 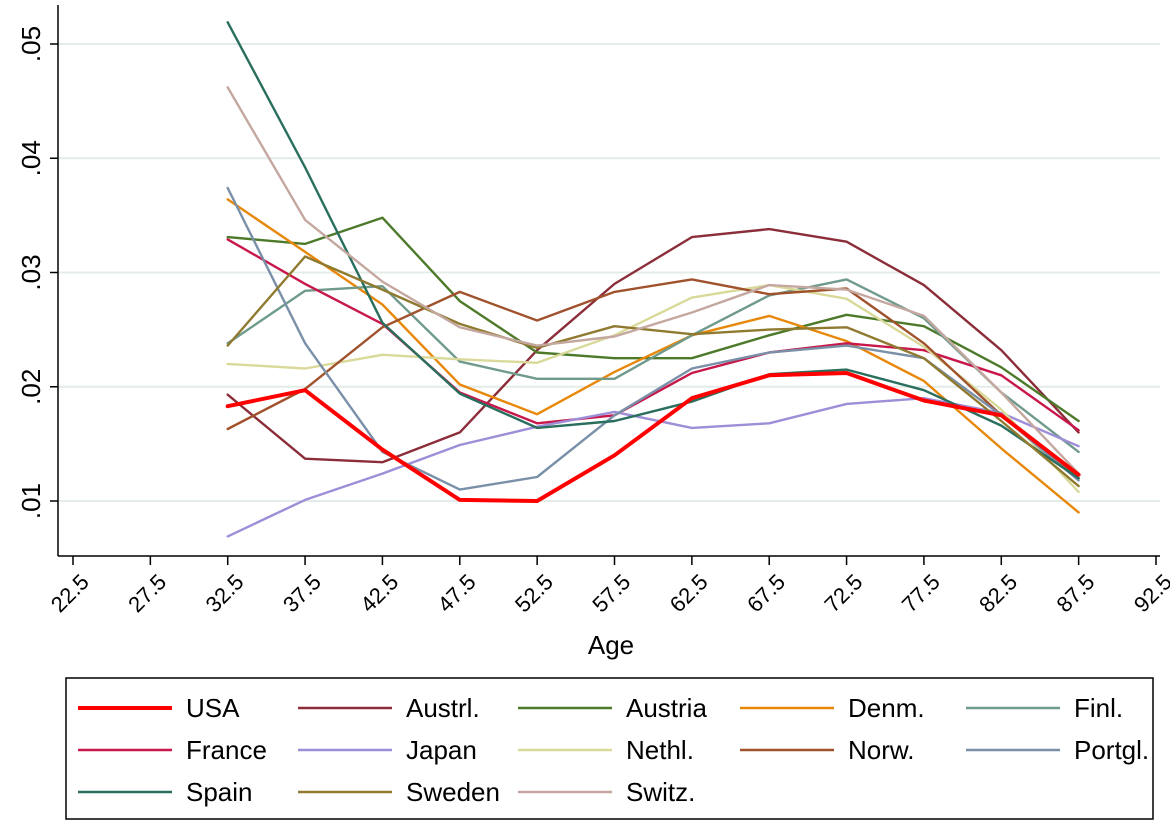 What do you see at coordinates (1149, 593) in the screenshot?
I see `x-tick-label: 92.5` at bounding box center [1149, 593].